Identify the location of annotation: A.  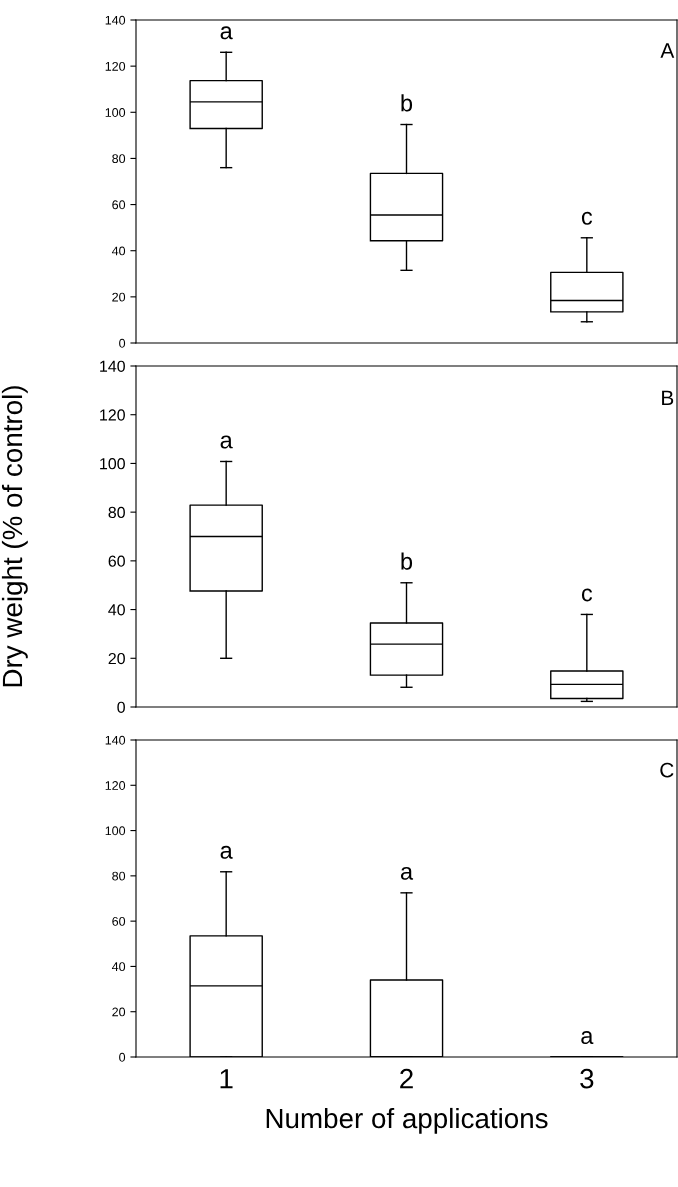
(667, 50).